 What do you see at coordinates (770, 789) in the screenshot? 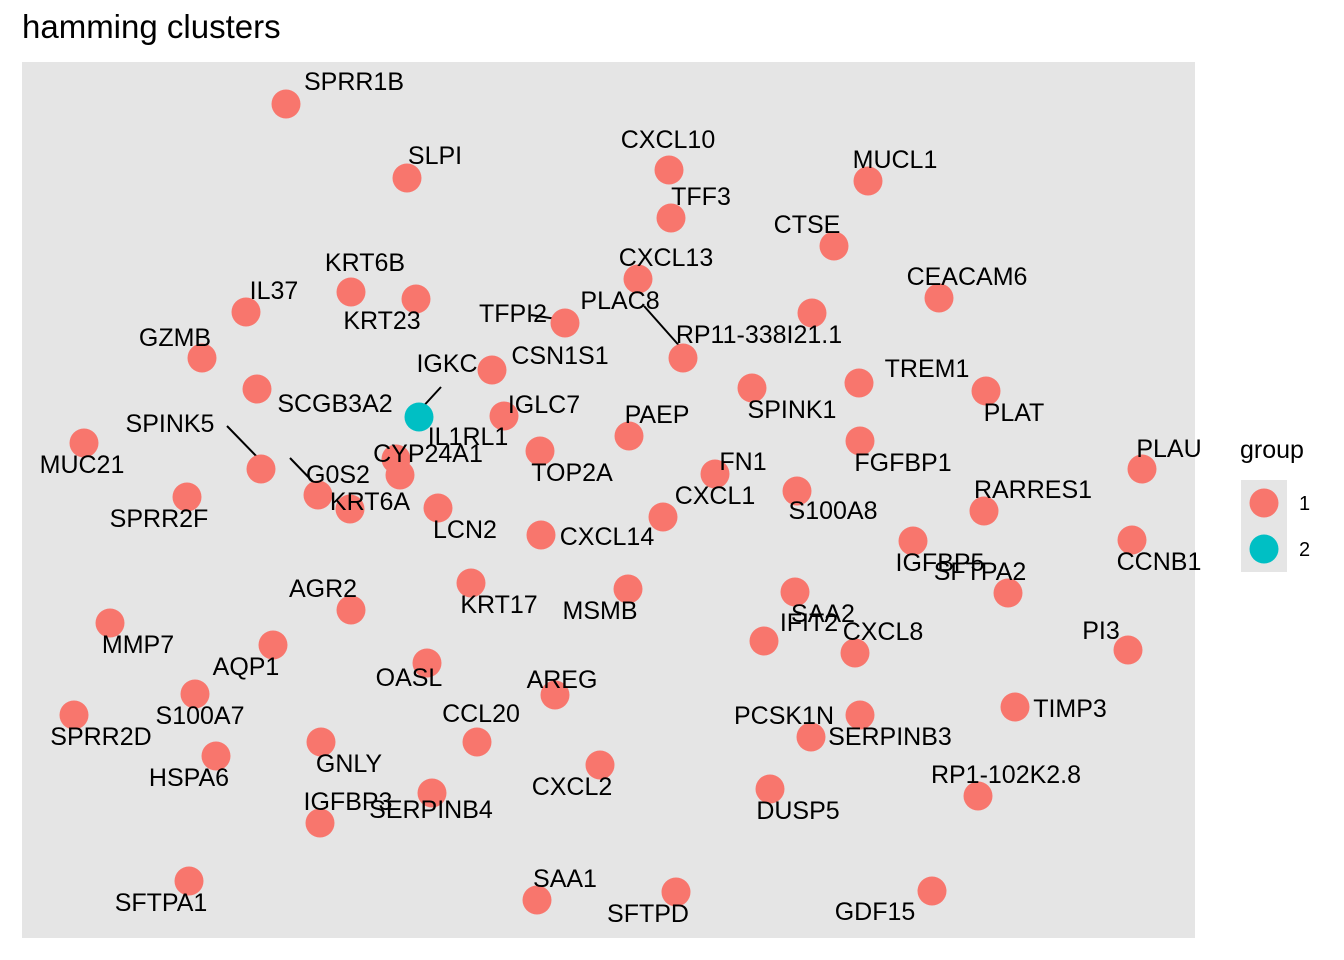
I see `point-dusp5` at bounding box center [770, 789].